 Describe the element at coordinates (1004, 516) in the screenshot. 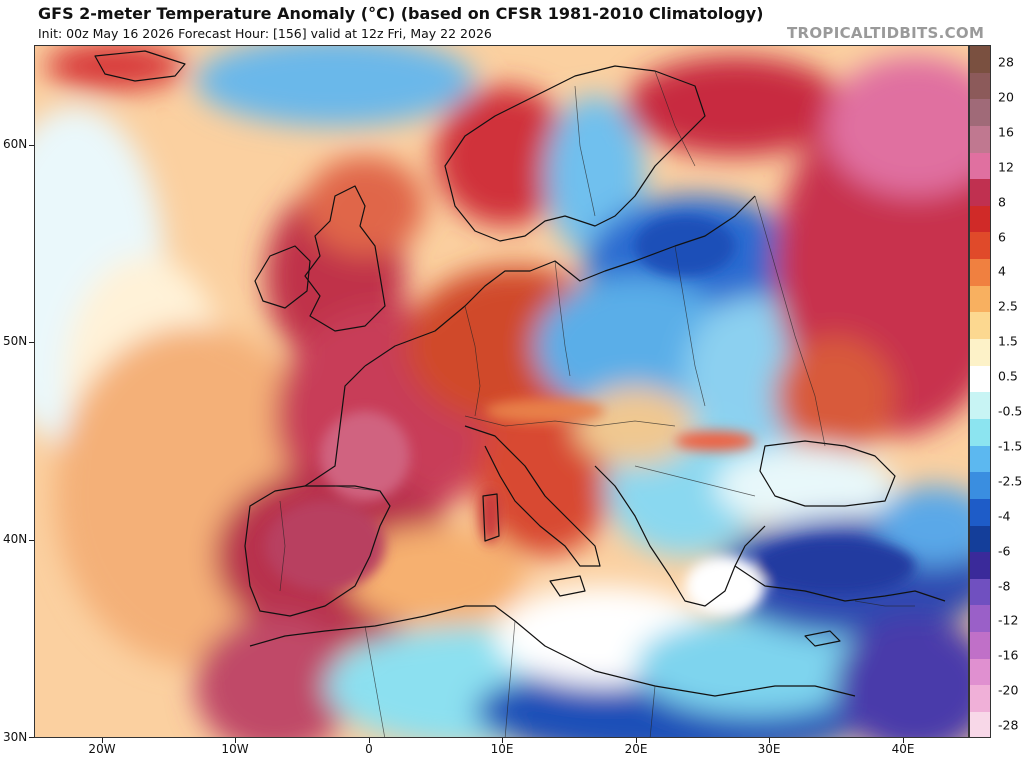

I see `colorbar-label: -4` at that location.